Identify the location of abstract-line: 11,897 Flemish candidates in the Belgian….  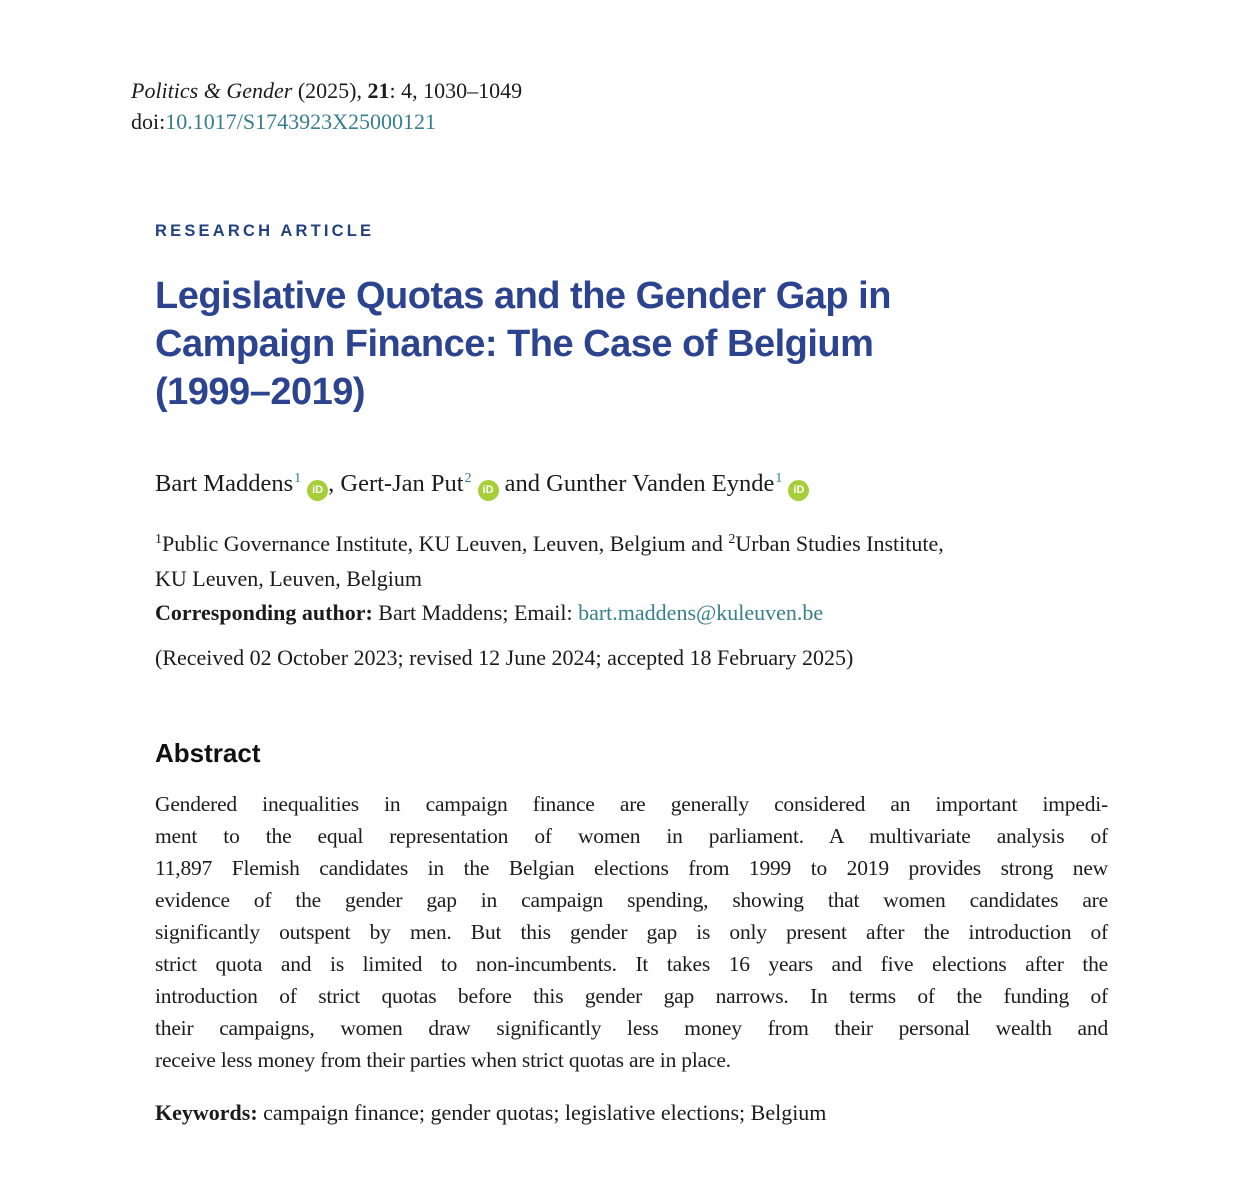
(631, 868).